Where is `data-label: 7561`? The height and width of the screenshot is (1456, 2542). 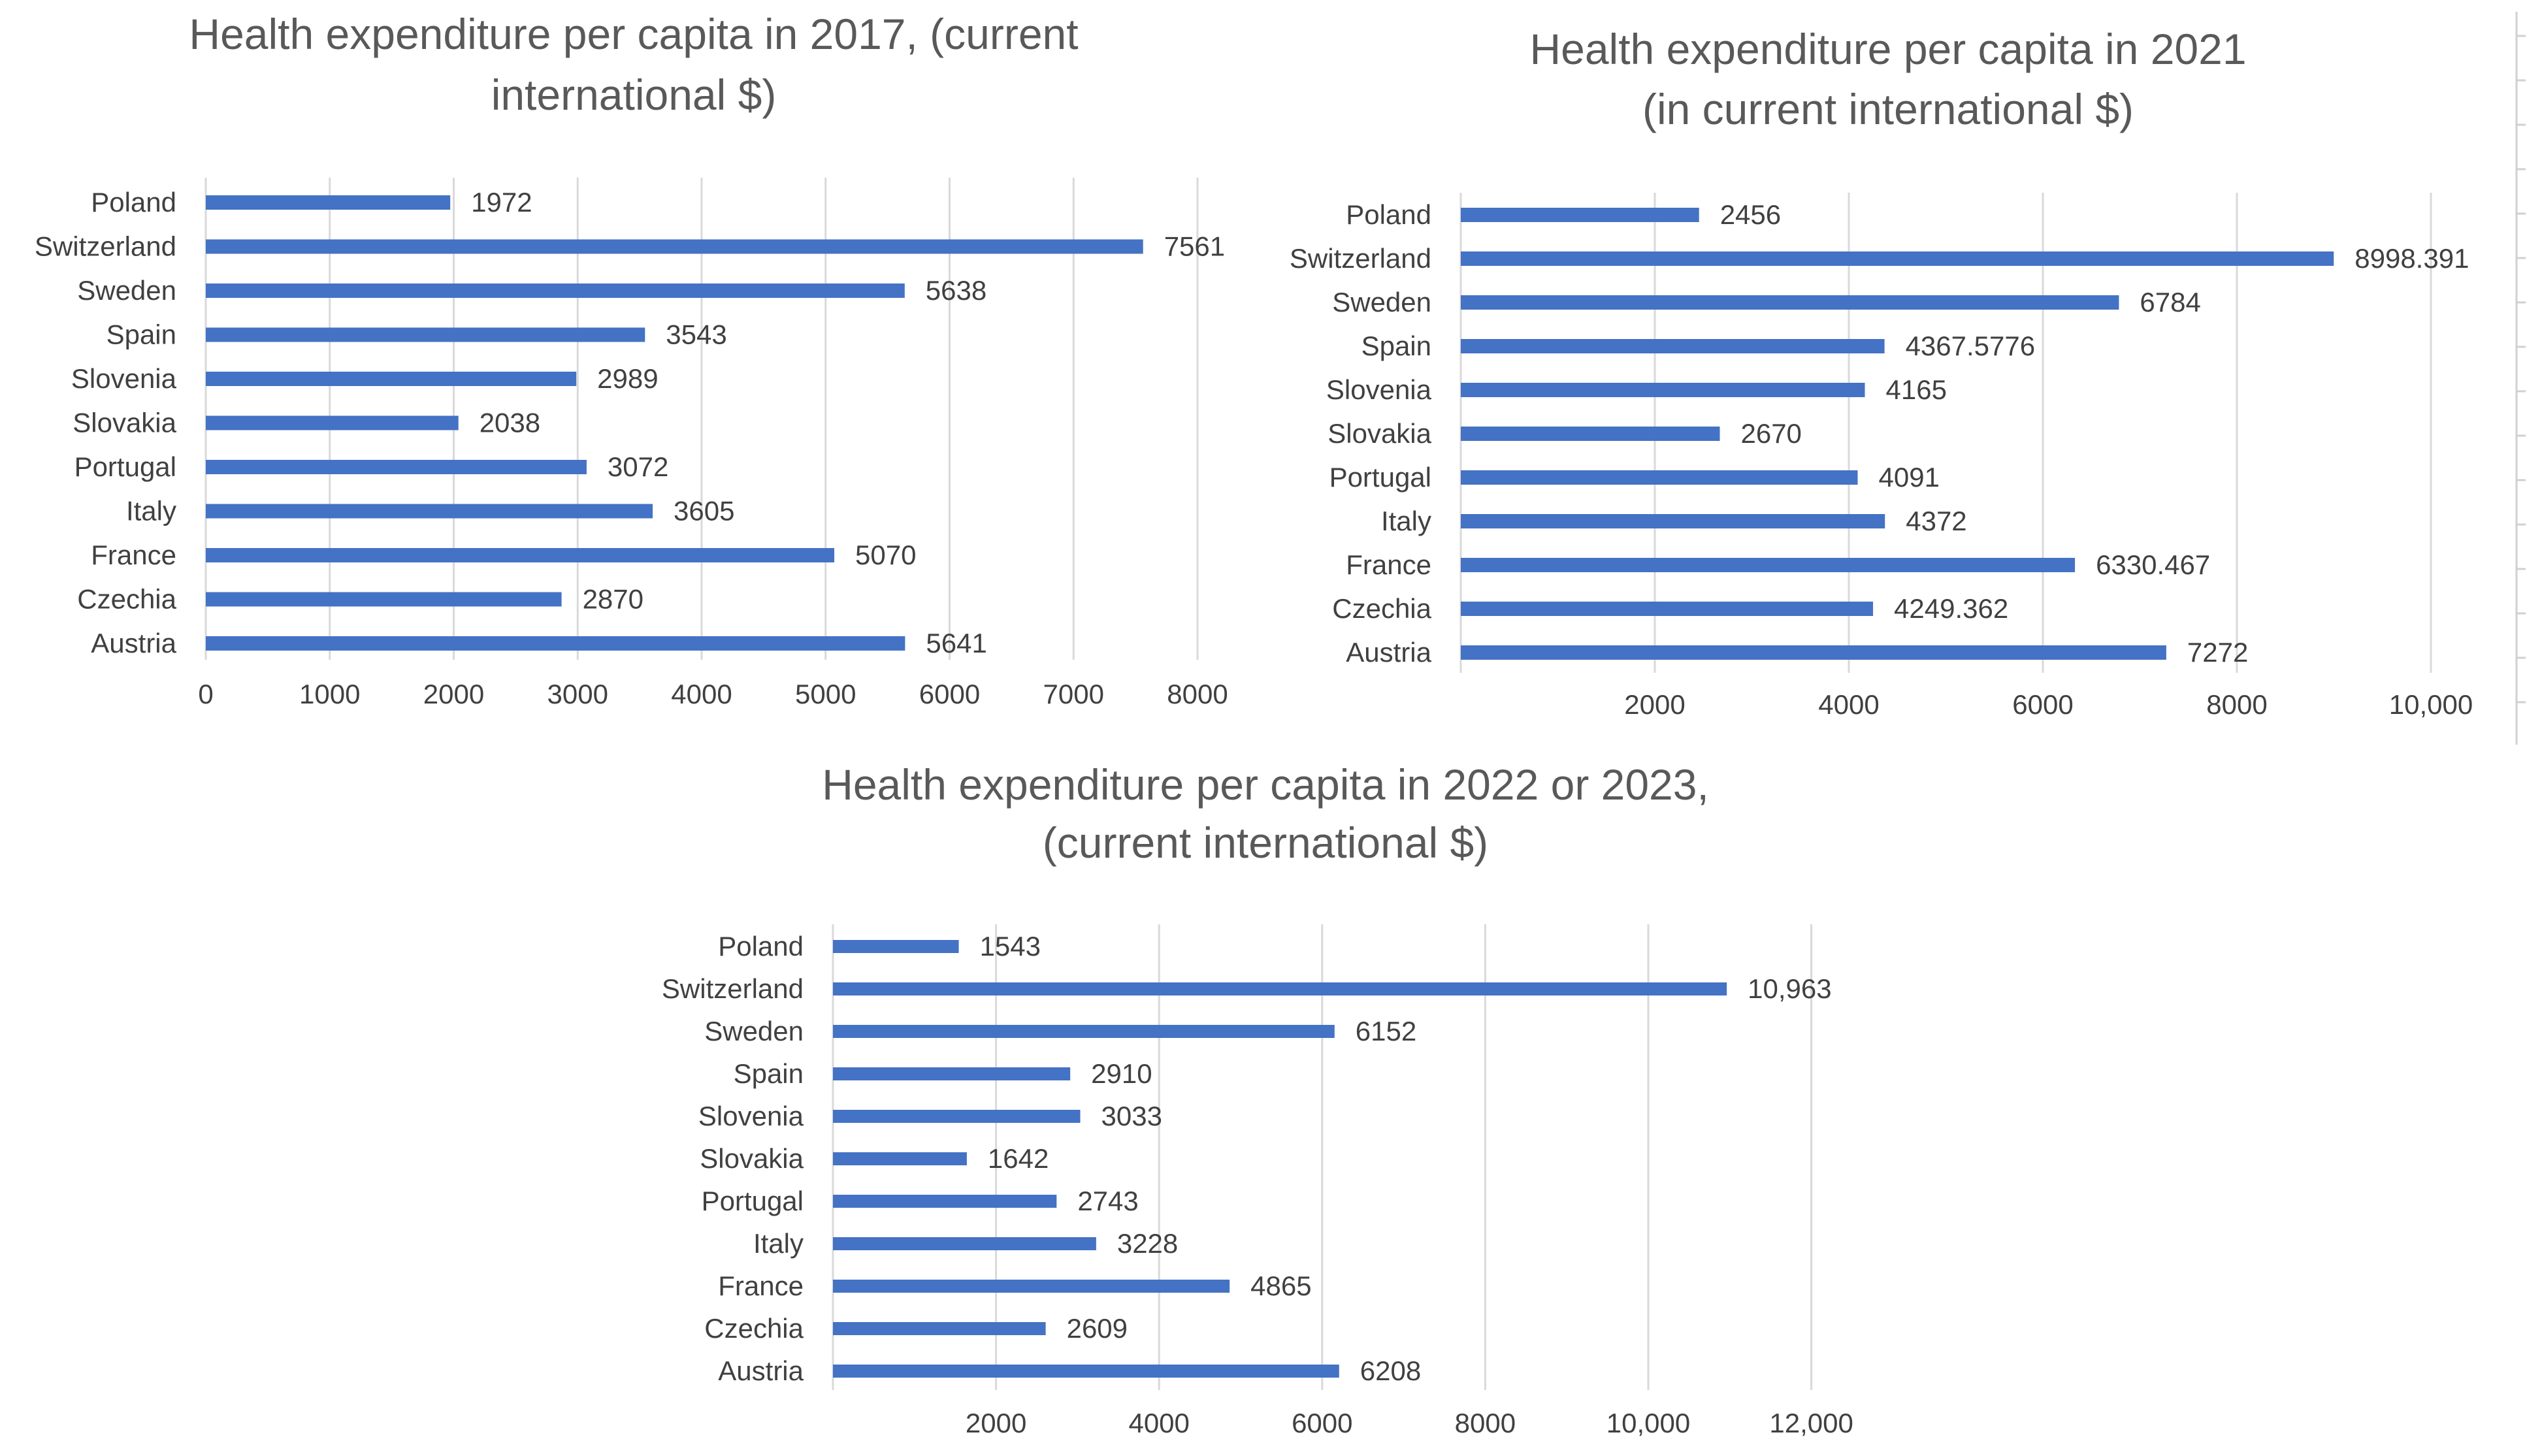 data-label: 7561 is located at coordinates (1195, 246).